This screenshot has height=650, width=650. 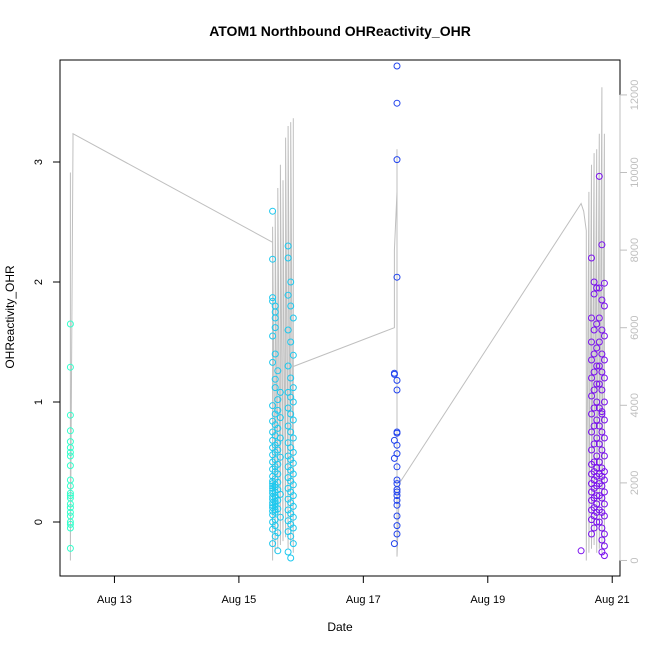 What do you see at coordinates (635, 560) in the screenshot?
I see `y-right-tick-label: 0` at bounding box center [635, 560].